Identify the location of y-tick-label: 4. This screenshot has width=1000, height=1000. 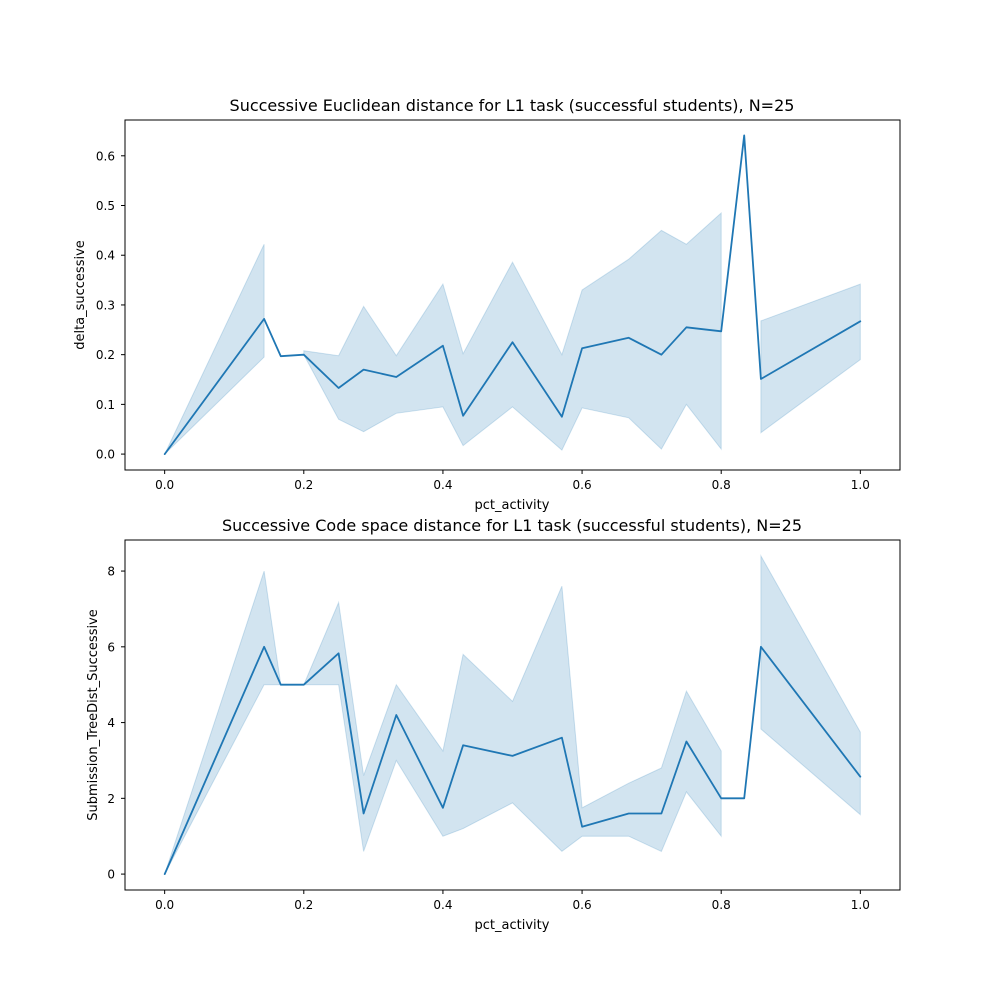
(111, 723).